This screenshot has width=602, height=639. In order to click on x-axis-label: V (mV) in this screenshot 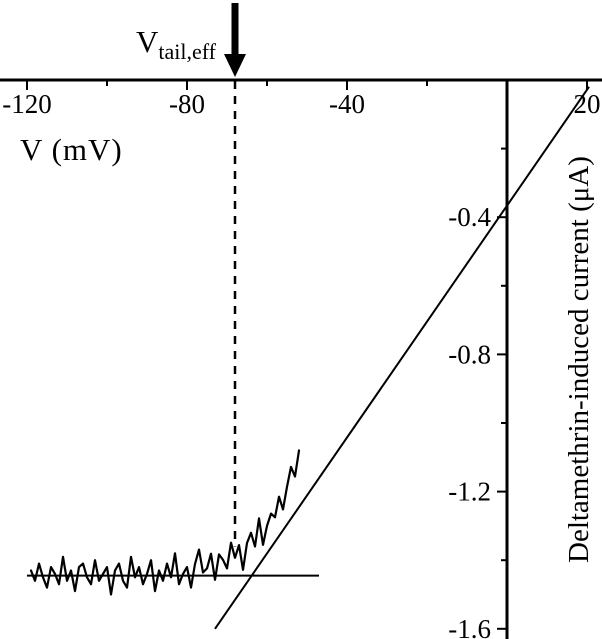, I will do `click(71, 149)`.